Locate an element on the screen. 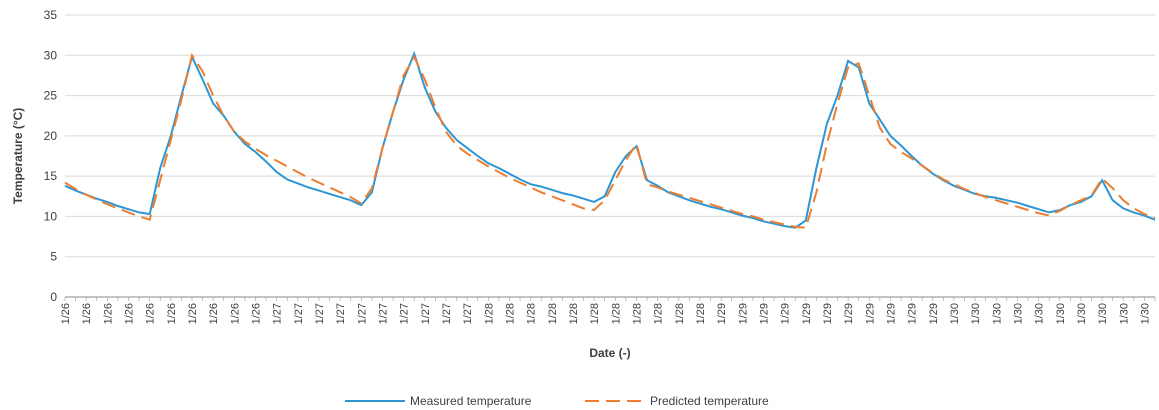  legend-label: Predicted temperature is located at coordinates (709, 401).